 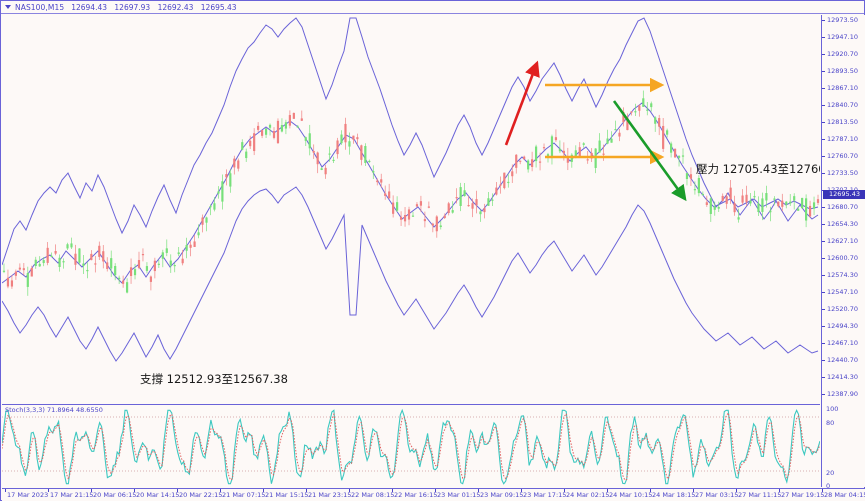 I want to click on price-axis-tick: 12627.10, so click(x=843, y=241).